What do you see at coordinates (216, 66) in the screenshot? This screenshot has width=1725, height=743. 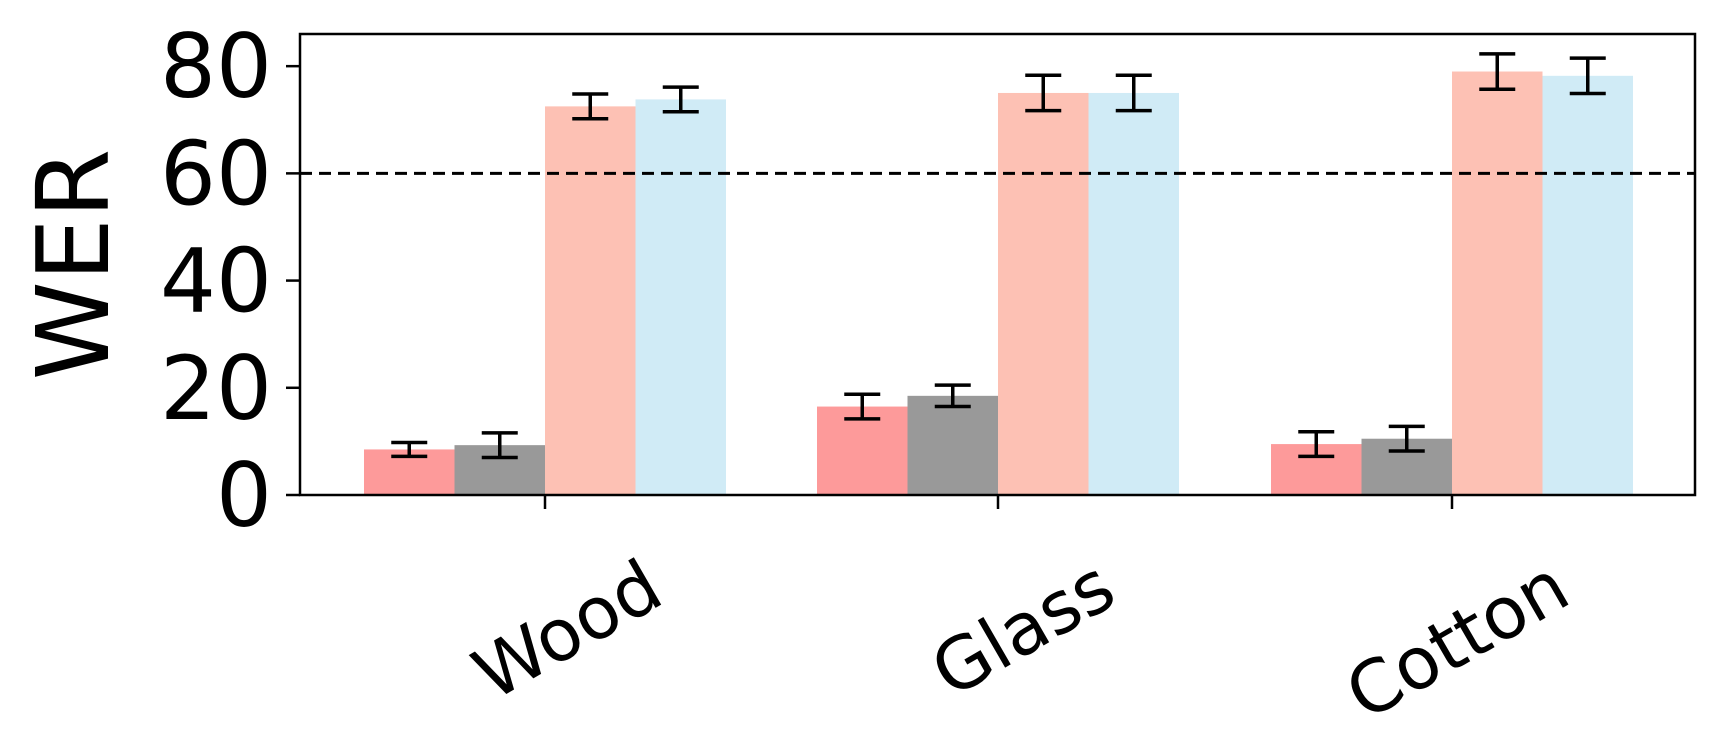 I see `y-tick-label: 80` at bounding box center [216, 66].